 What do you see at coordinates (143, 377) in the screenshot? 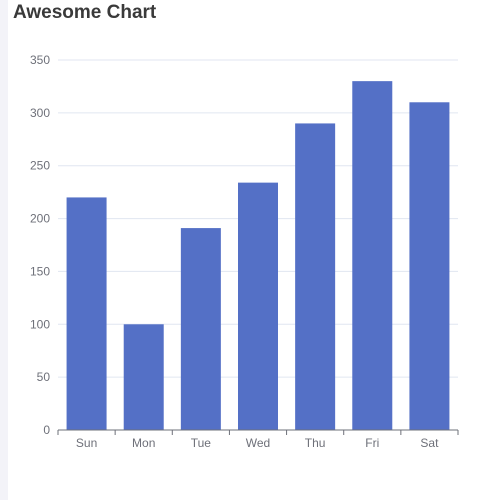
I see `bar-mon` at bounding box center [143, 377].